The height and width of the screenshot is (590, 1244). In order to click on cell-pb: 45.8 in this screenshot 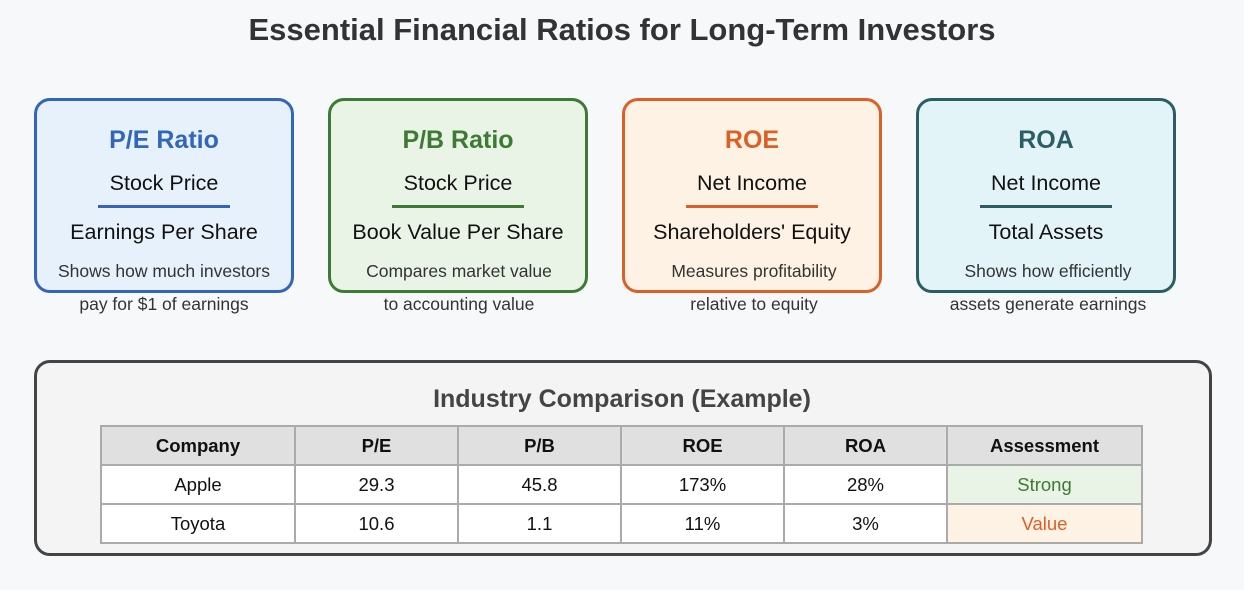, I will do `click(539, 484)`.